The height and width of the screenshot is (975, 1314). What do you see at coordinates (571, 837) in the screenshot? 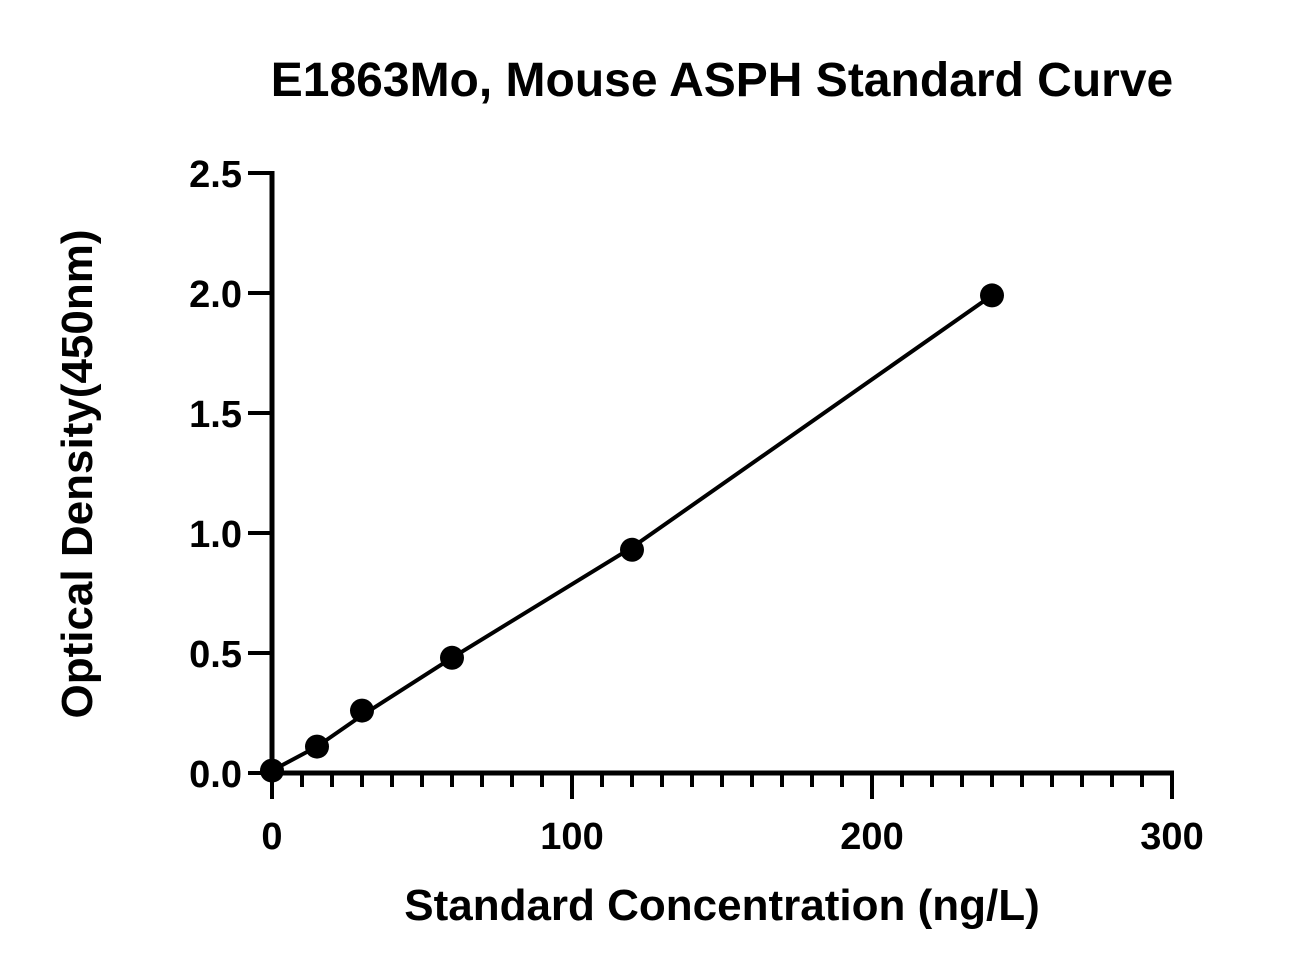
I see `x-tick-label: 100` at bounding box center [571, 837].